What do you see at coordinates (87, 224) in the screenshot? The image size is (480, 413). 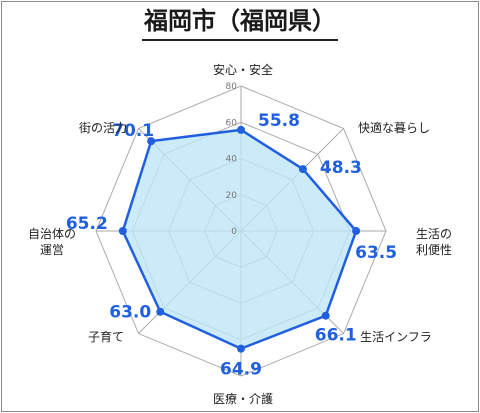 I see `data-label: 65.2` at bounding box center [87, 224].